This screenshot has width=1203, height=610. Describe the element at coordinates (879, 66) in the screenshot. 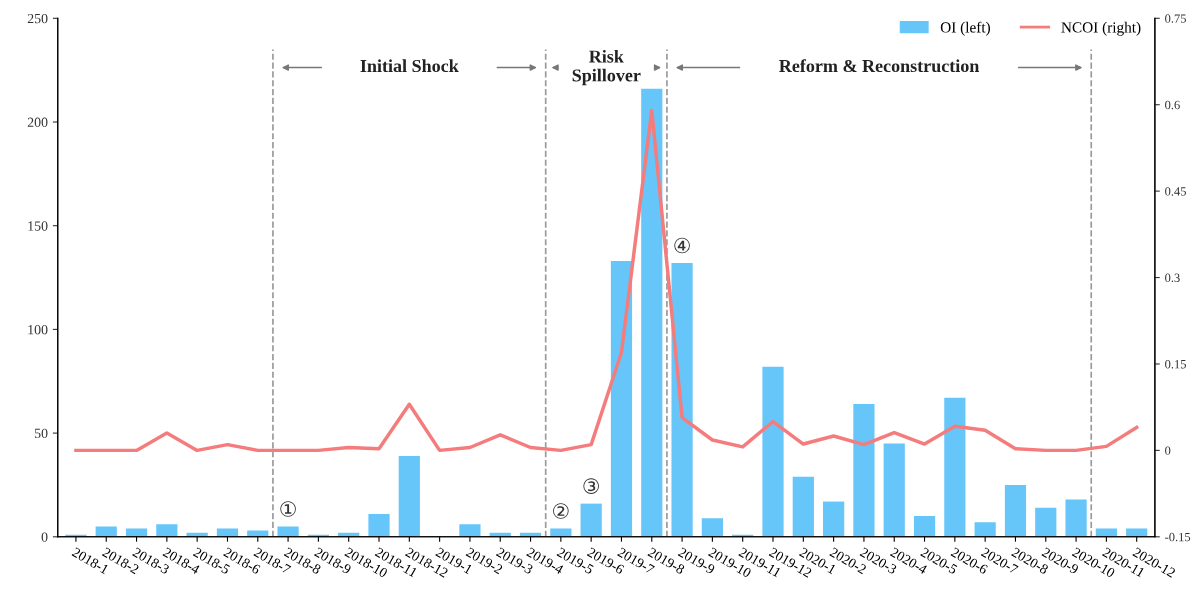

I see `annotation: Reform & Reconstruction` at that location.